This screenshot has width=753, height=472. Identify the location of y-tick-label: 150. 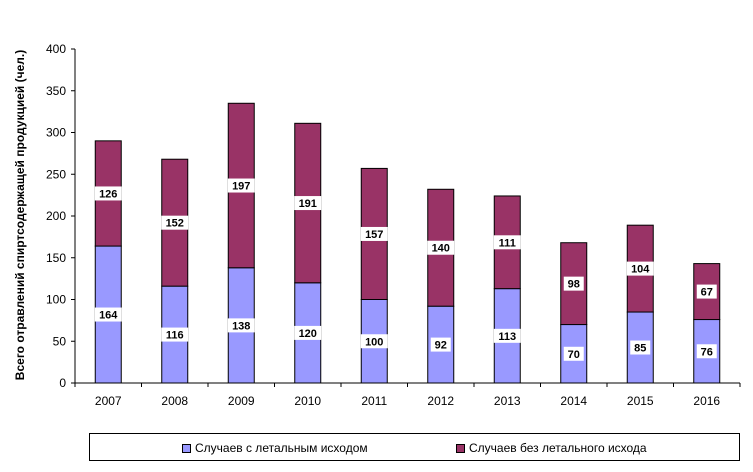
(56, 258).